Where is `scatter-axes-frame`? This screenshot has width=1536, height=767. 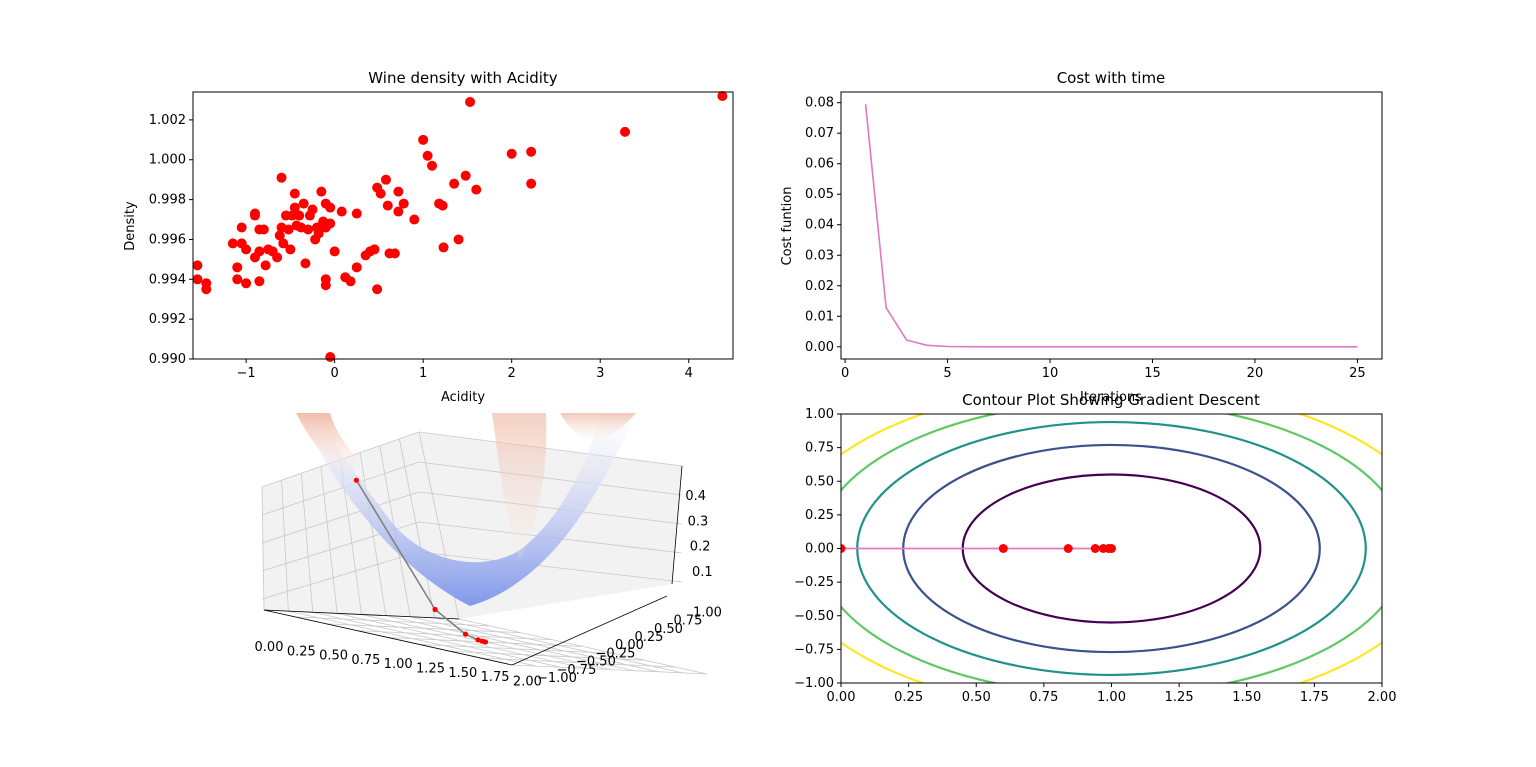
scatter-axes-frame is located at coordinates (463, 225).